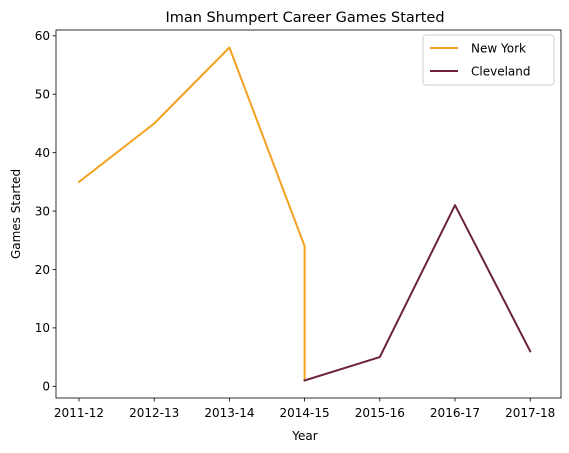 The height and width of the screenshot is (453, 569). I want to click on x-tick-label: 2014-15, so click(305, 413).